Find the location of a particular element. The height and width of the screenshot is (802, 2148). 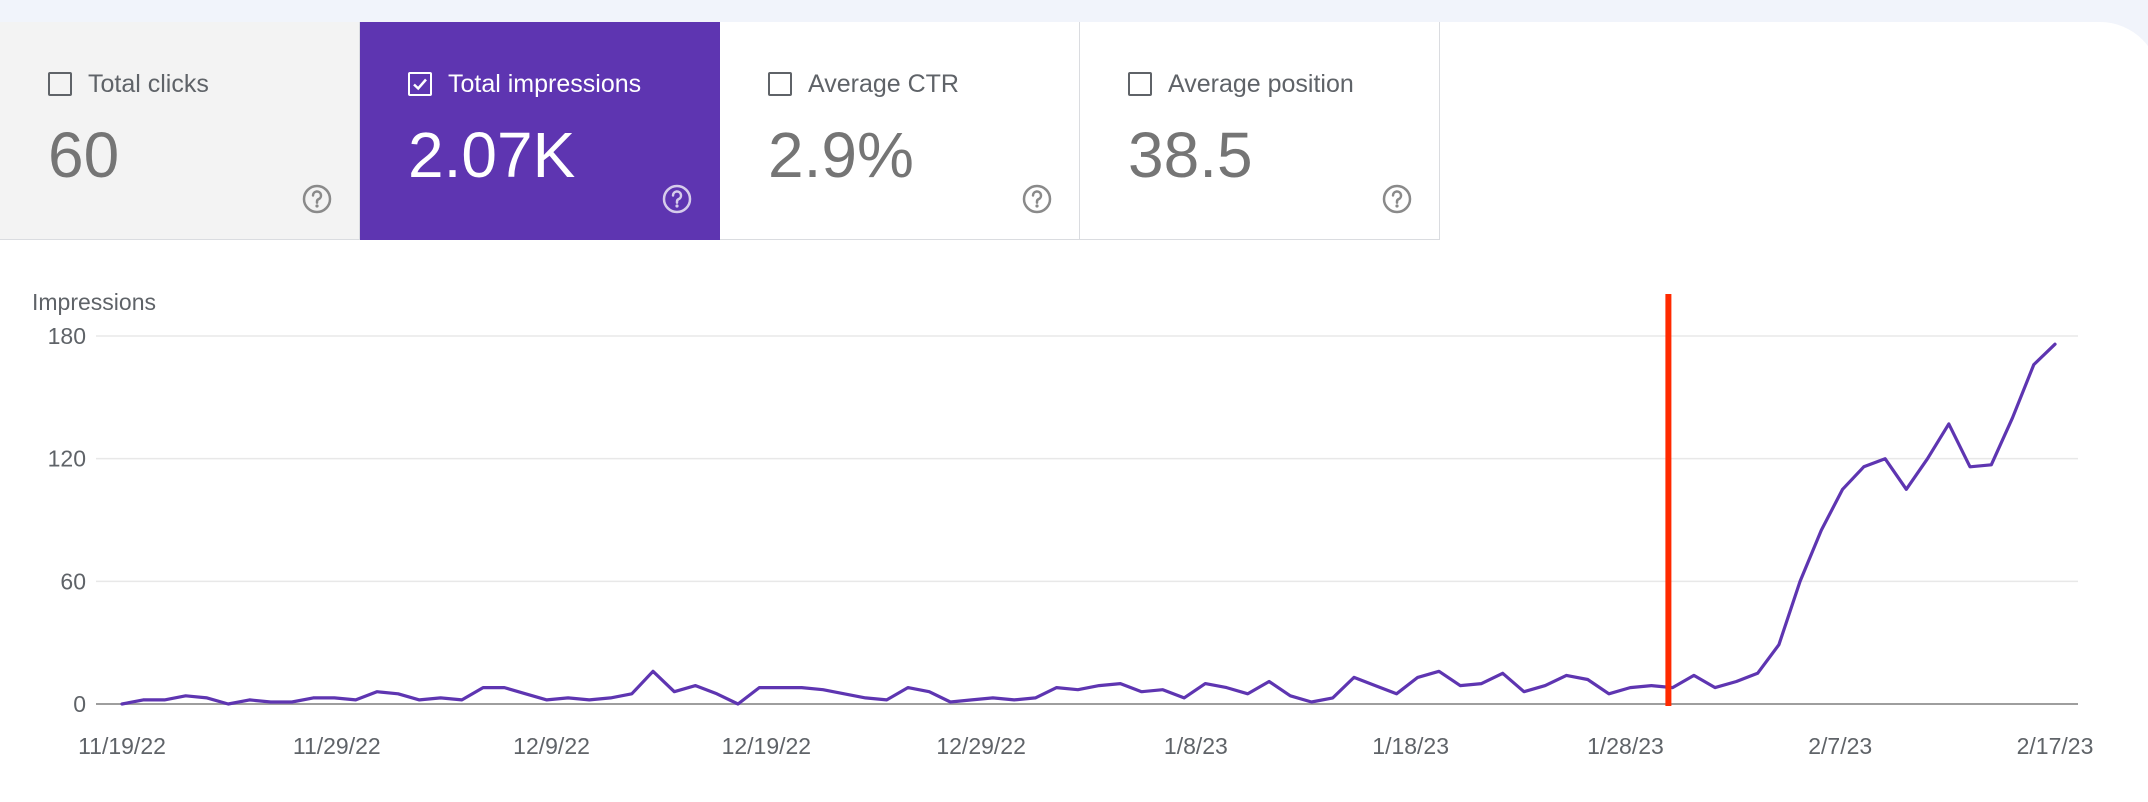

x-tick-label: 1/28/23 is located at coordinates (1625, 746).